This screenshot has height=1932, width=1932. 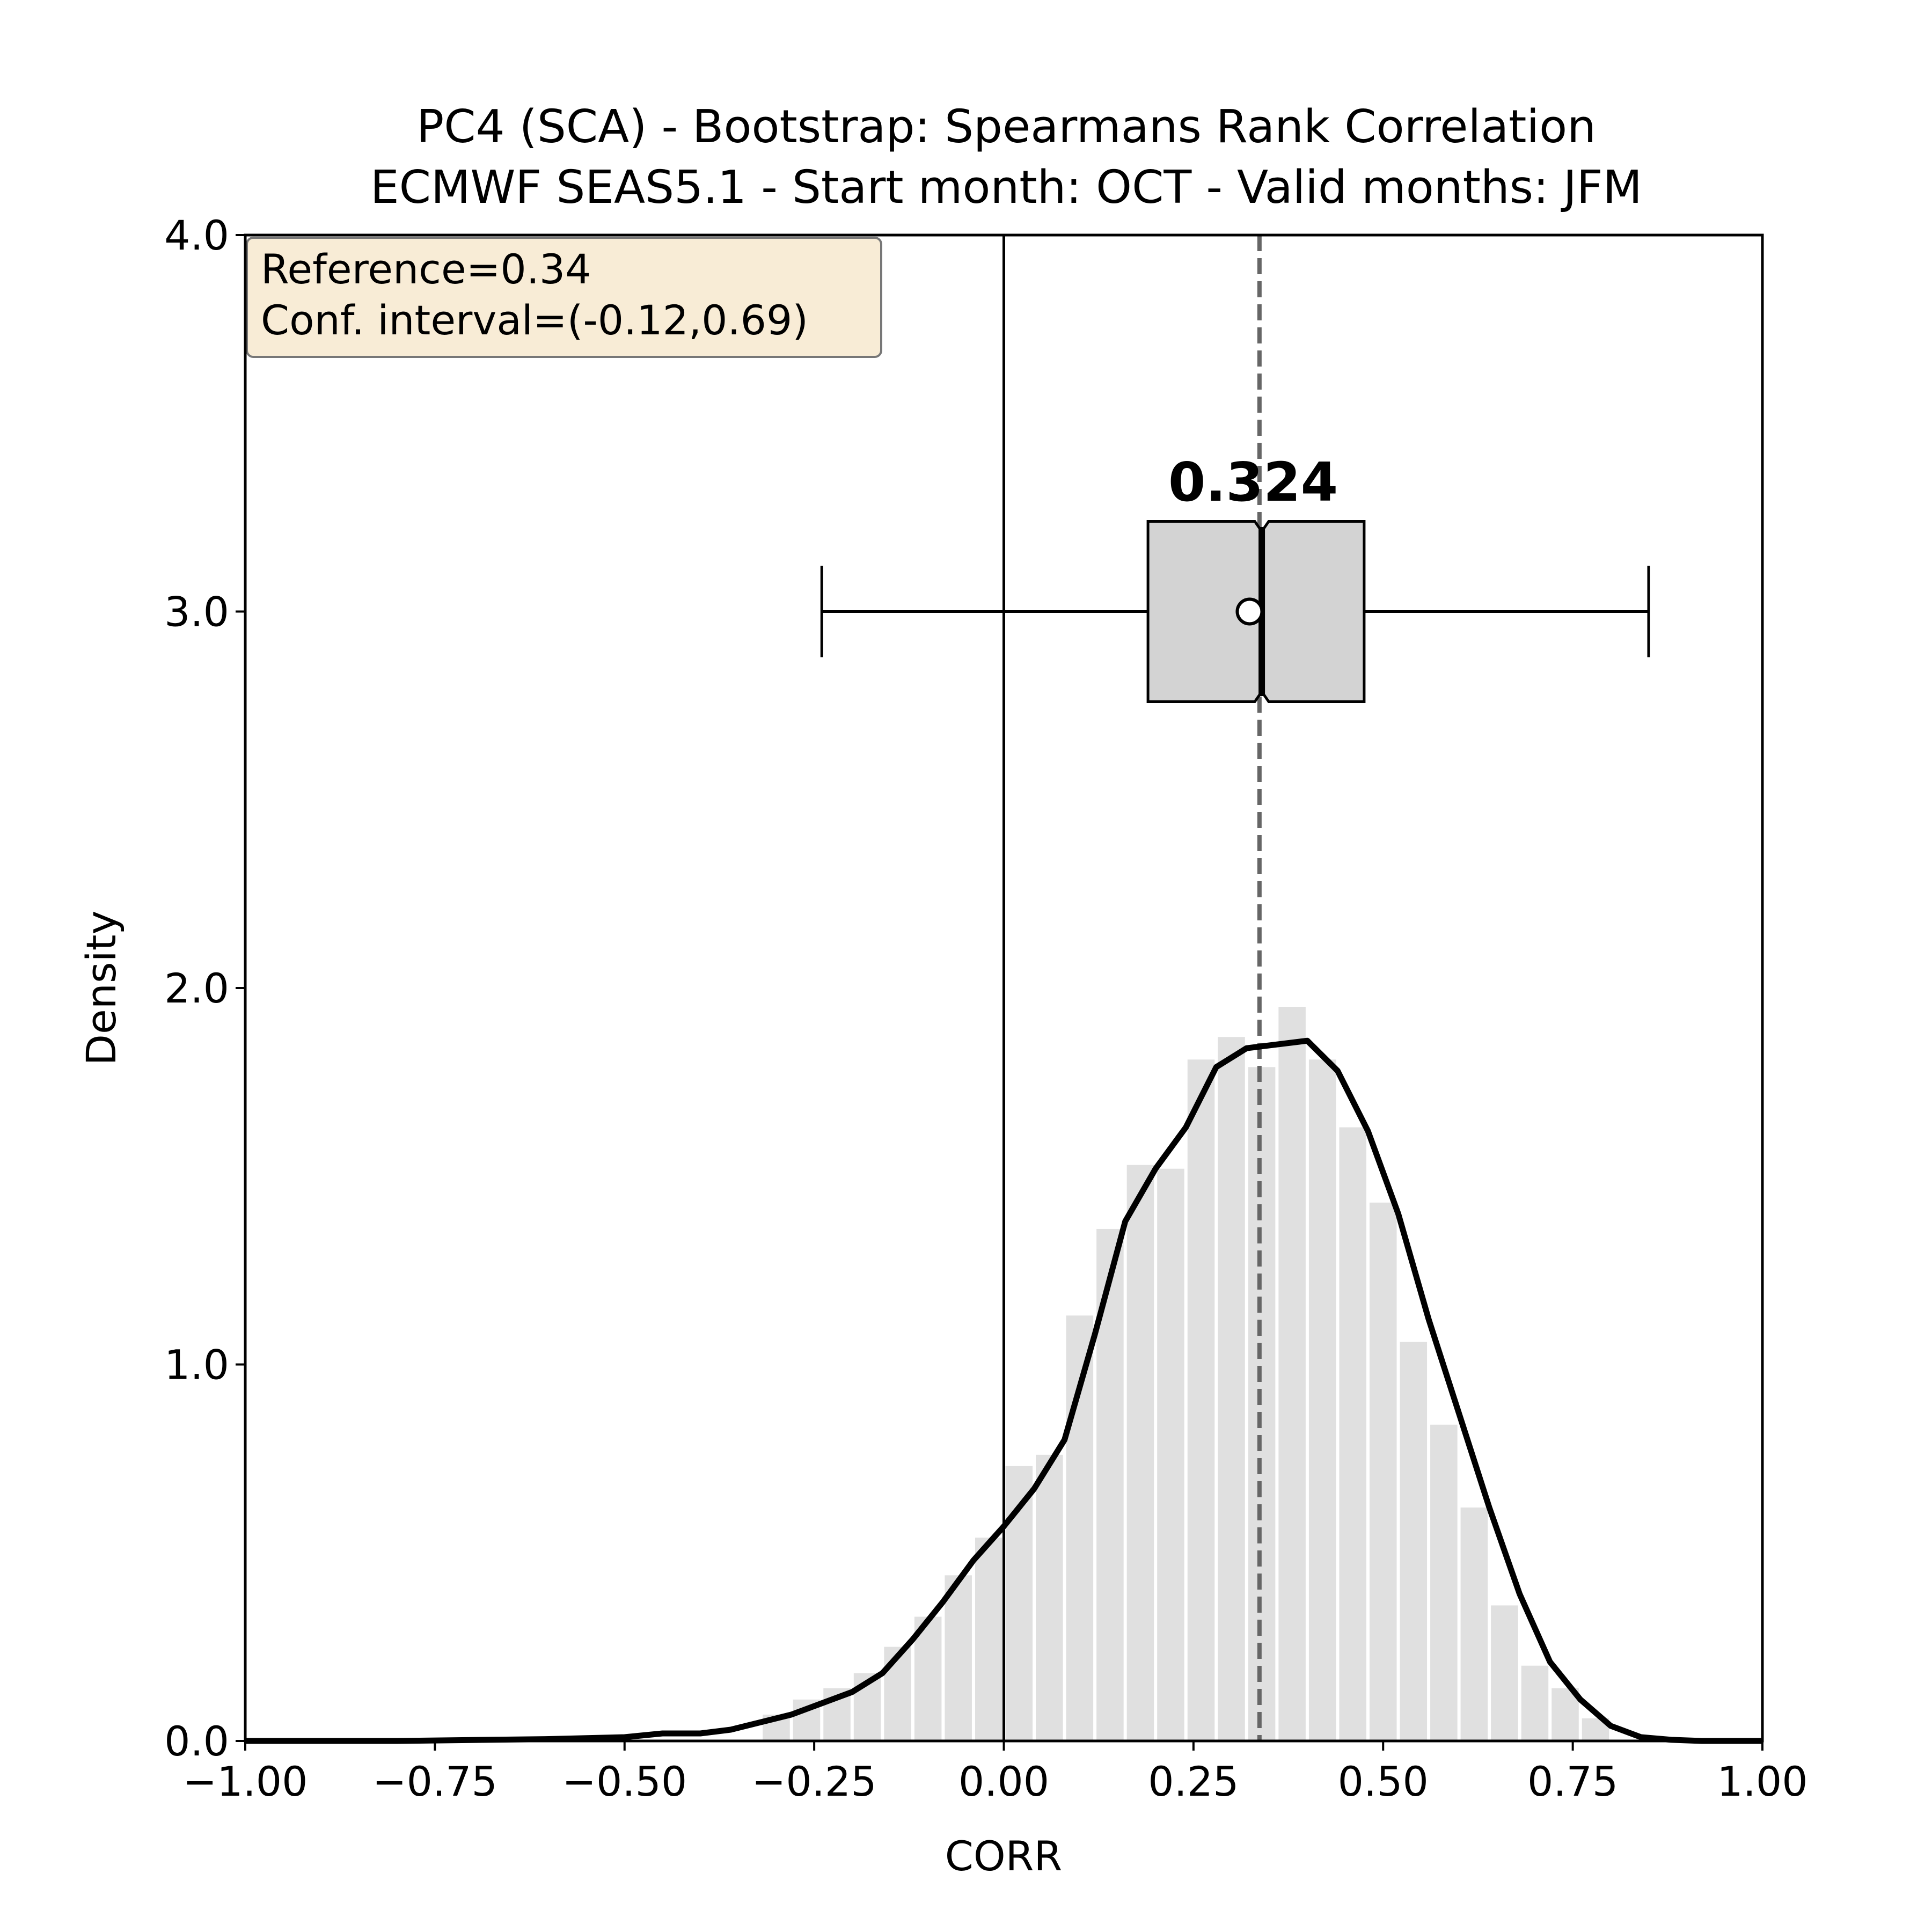 What do you see at coordinates (1004, 1856) in the screenshot?
I see `x-axis-label: CORR` at bounding box center [1004, 1856].